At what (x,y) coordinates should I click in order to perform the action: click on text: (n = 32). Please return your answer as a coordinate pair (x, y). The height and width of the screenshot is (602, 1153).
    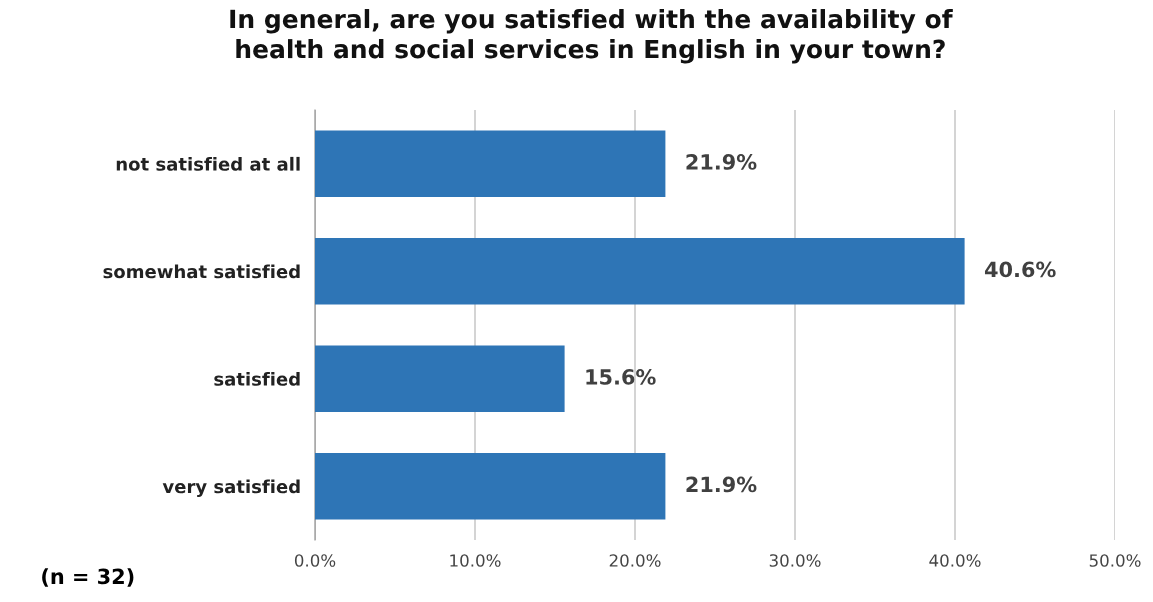
    Looking at the image, I should click on (88, 577).